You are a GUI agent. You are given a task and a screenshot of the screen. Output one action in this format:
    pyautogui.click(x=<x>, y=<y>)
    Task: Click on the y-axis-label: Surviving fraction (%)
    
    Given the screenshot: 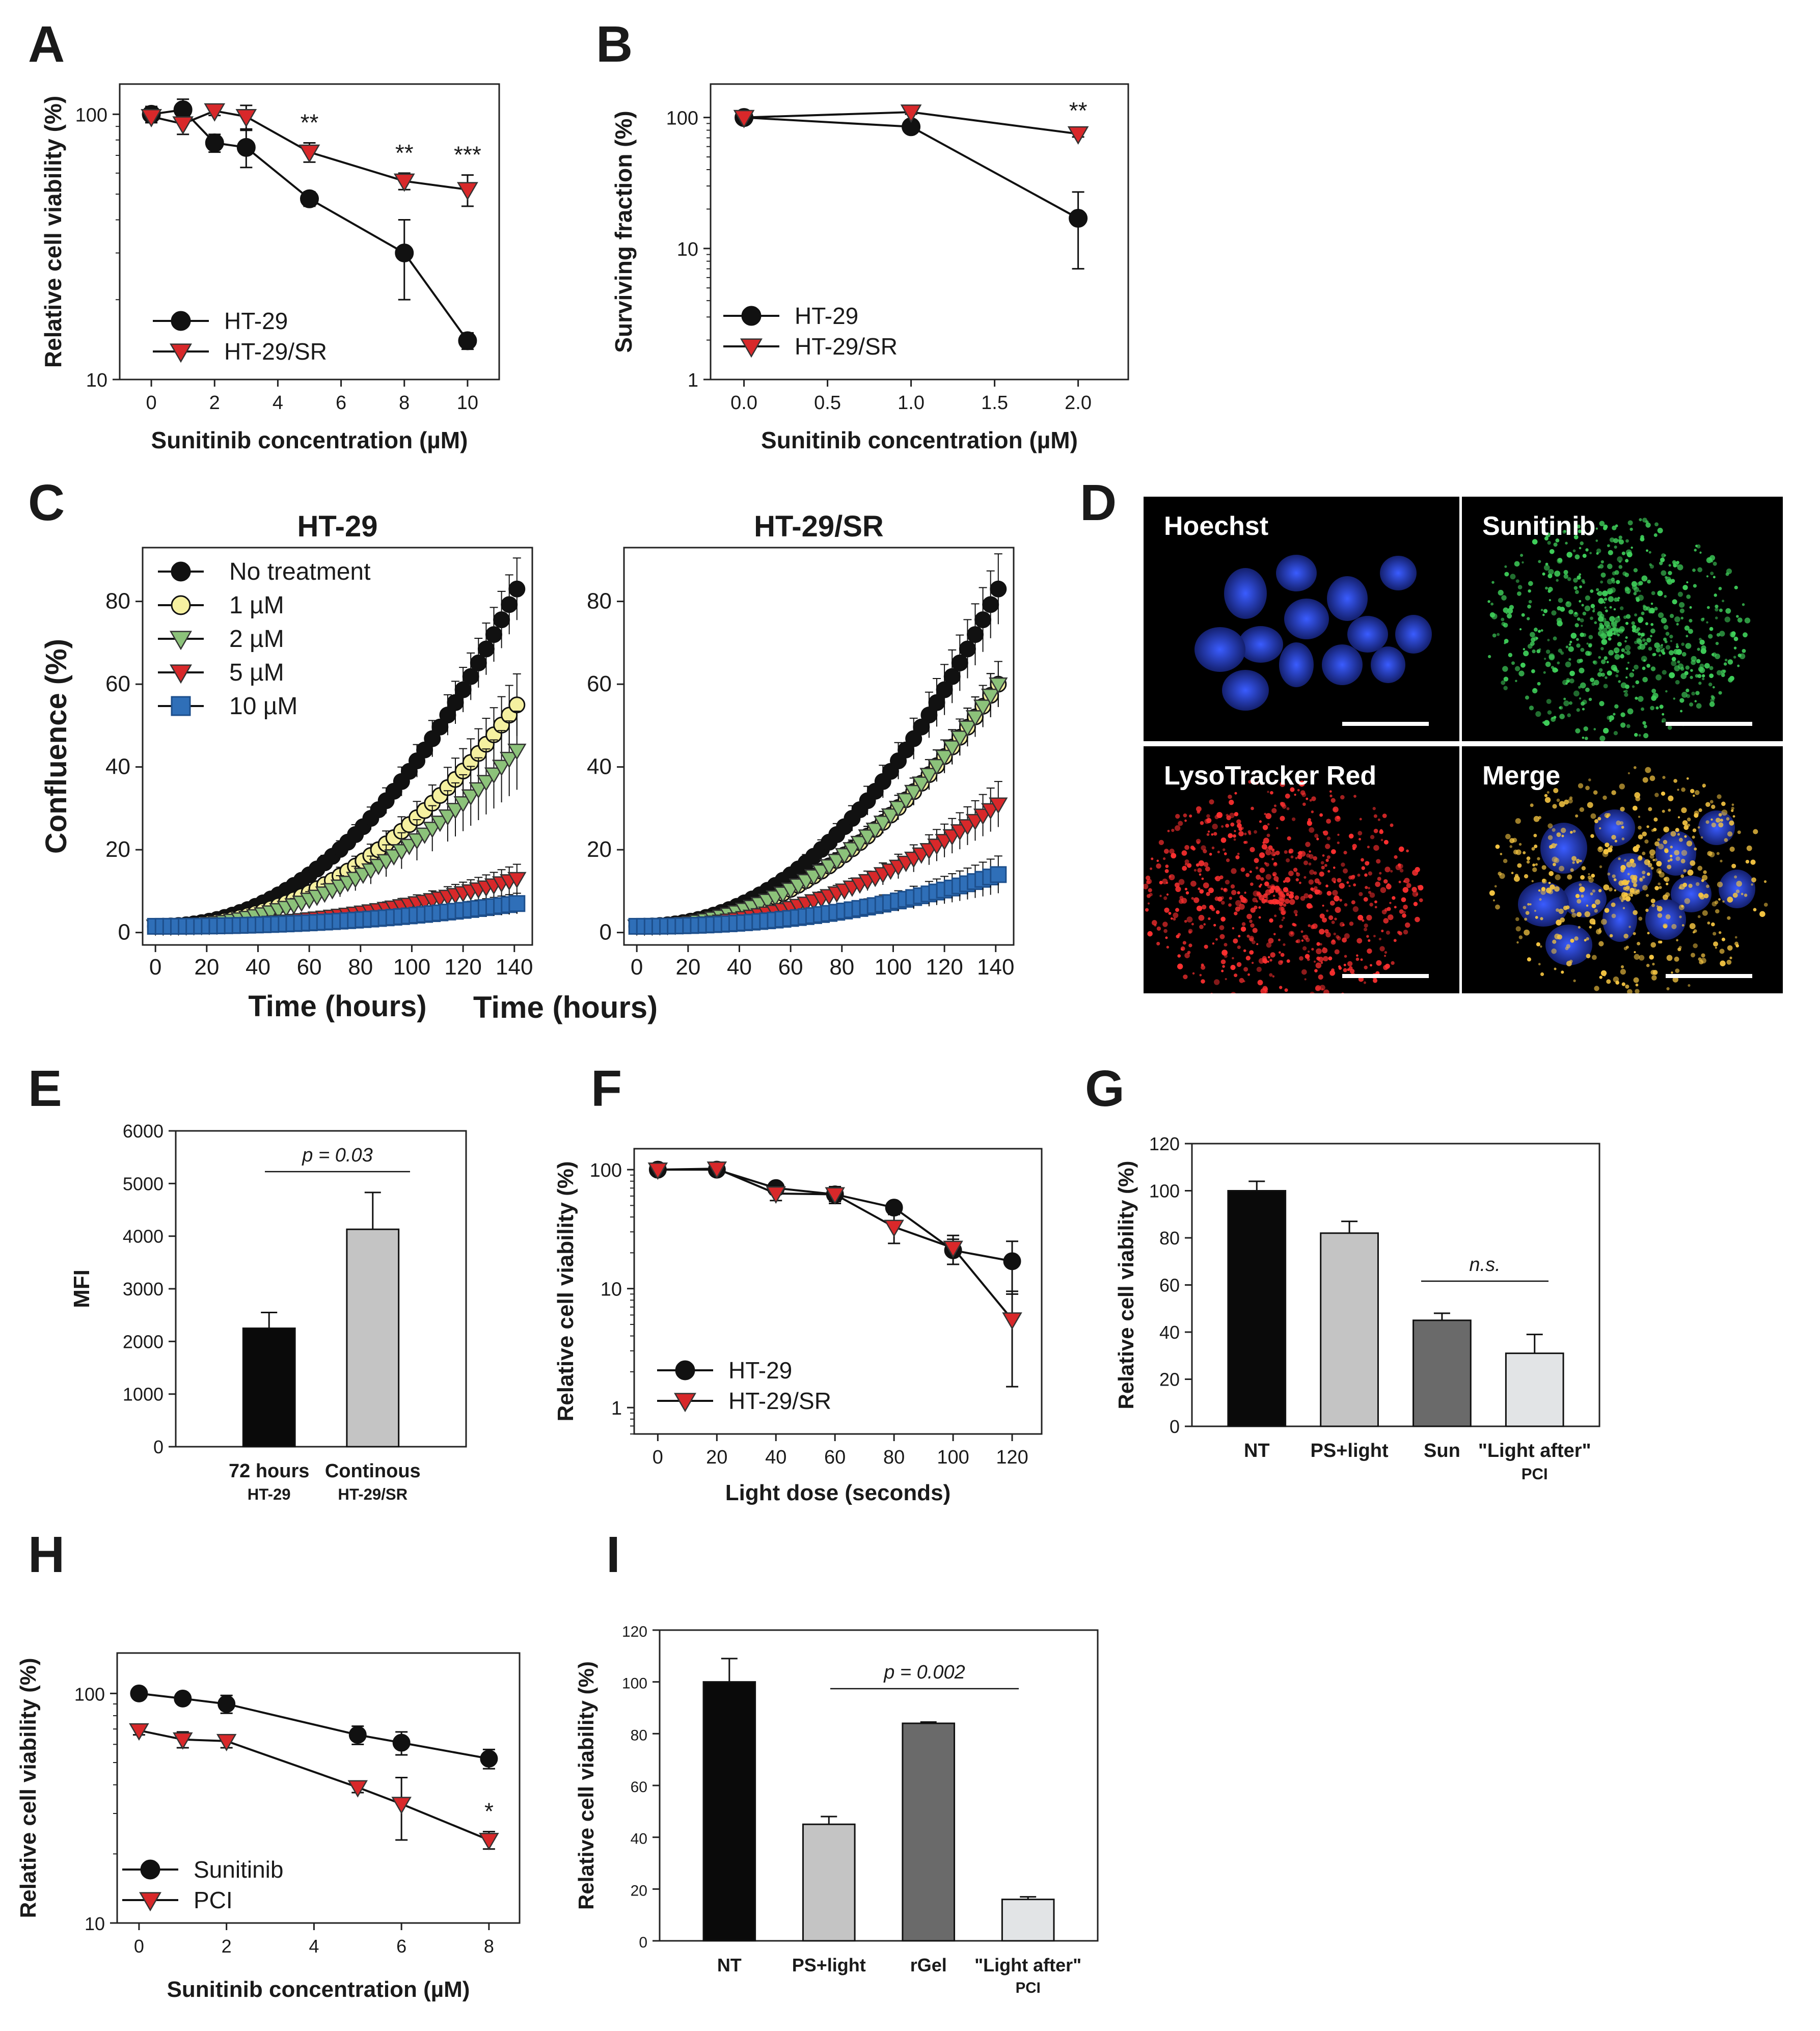 What is the action you would take?
    pyautogui.click(x=623, y=232)
    